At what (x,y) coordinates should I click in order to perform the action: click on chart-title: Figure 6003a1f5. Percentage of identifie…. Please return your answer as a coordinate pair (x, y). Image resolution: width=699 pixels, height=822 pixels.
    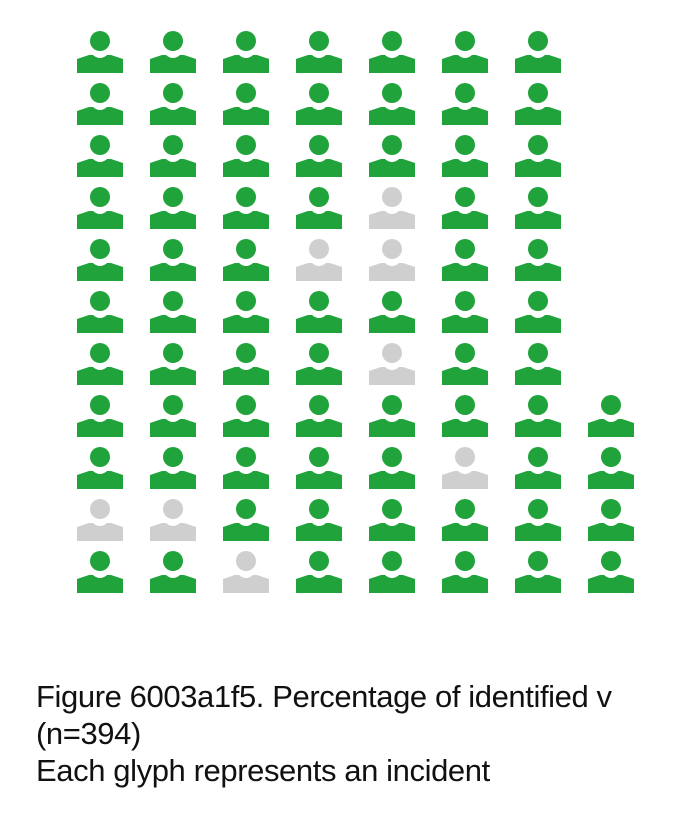
    Looking at the image, I should click on (324, 696).